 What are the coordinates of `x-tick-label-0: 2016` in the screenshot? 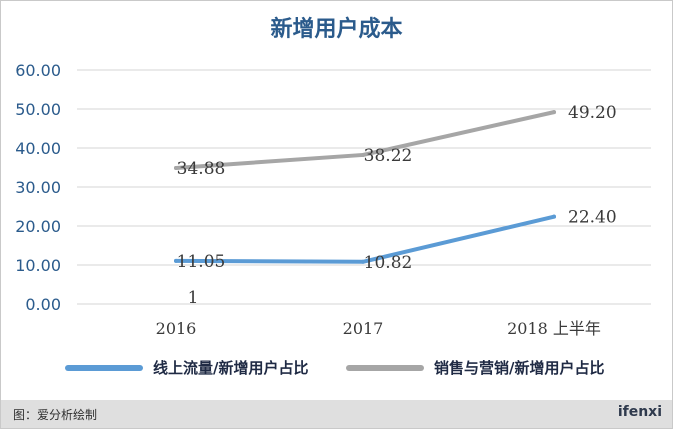 It's located at (176, 328).